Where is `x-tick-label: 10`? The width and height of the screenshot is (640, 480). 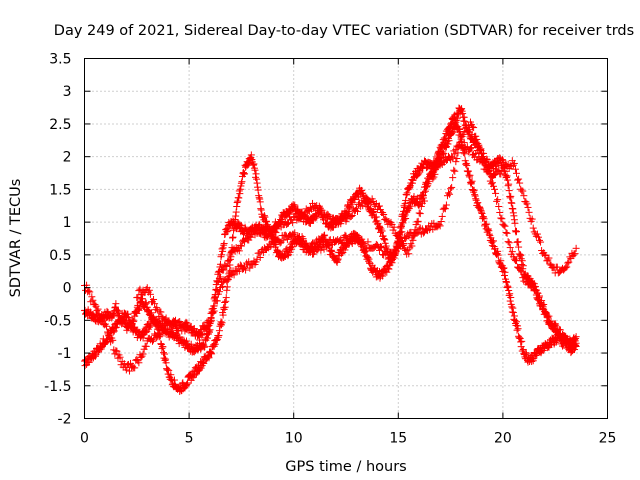
x-tick-label: 10 is located at coordinates (294, 439).